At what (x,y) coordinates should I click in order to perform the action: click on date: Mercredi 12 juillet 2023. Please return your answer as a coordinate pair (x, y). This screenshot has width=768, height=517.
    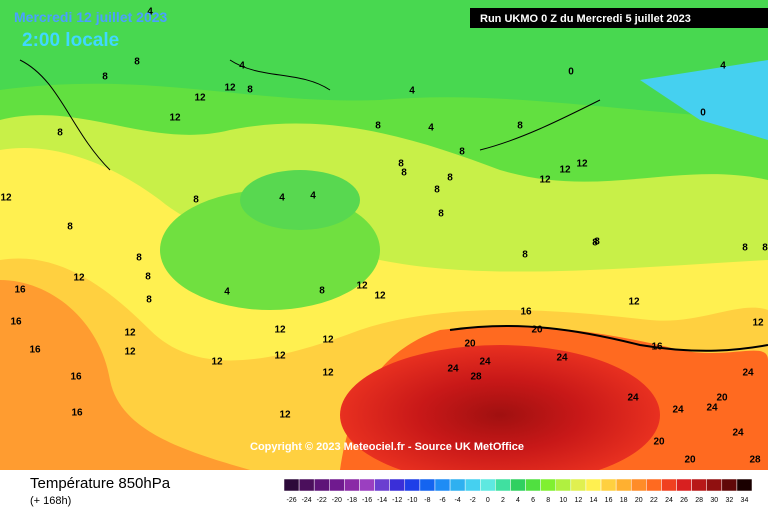
    Looking at the image, I should click on (91, 17).